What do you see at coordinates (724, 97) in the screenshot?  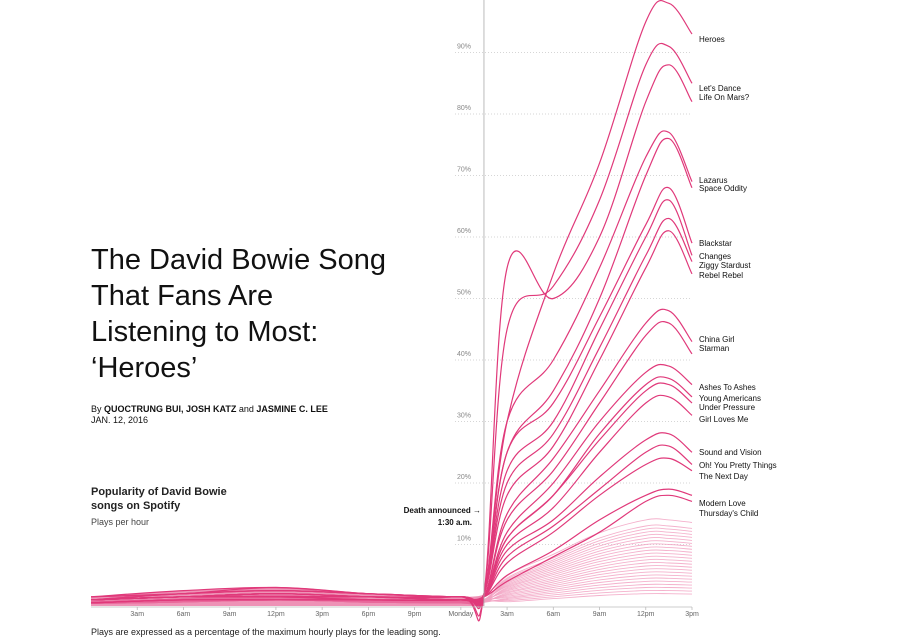 I see `song-label: Life On Mars?` at bounding box center [724, 97].